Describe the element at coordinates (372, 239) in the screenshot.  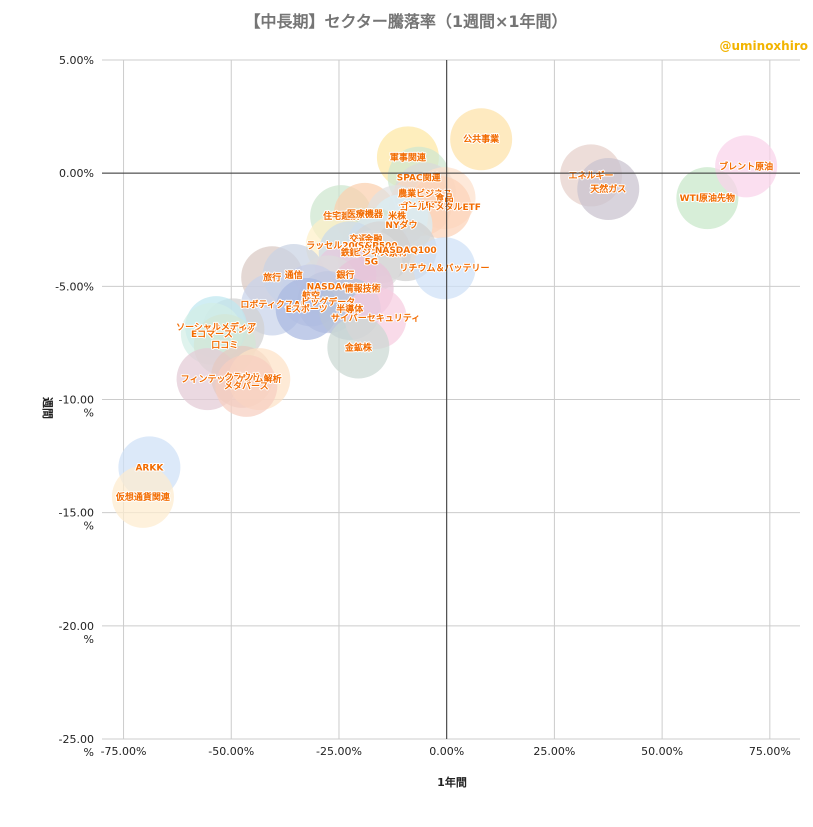
I see `data-point-label: 金融` at that location.